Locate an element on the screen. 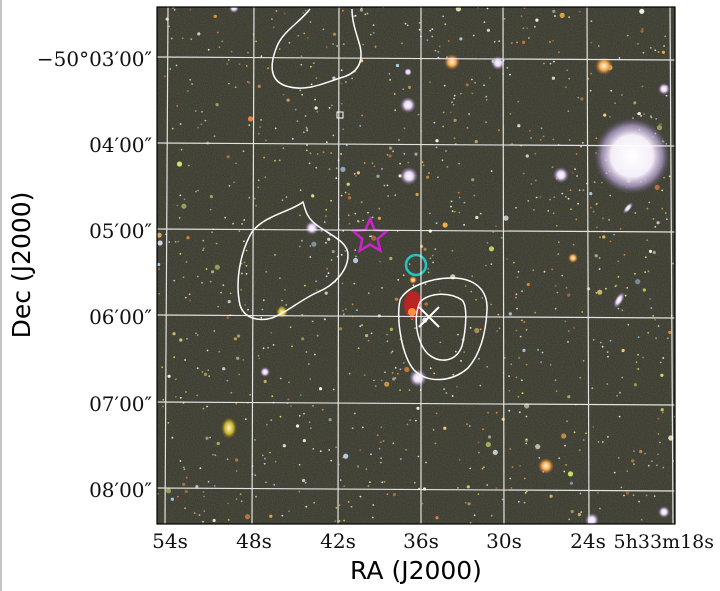 This screenshot has width=720, height=591. star is located at coordinates (234, 10).